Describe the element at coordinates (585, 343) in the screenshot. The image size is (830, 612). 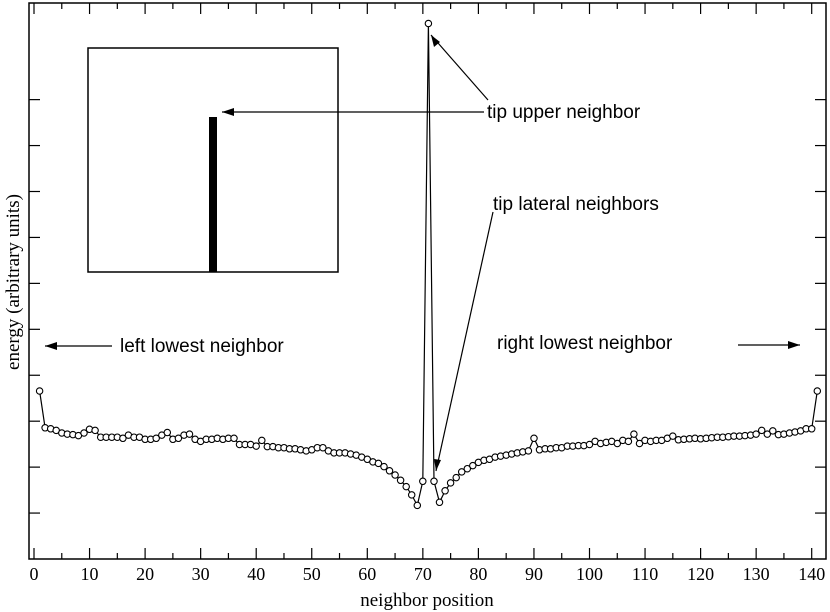
I see `annotation-right-lowest: right lowest neighbor` at that location.